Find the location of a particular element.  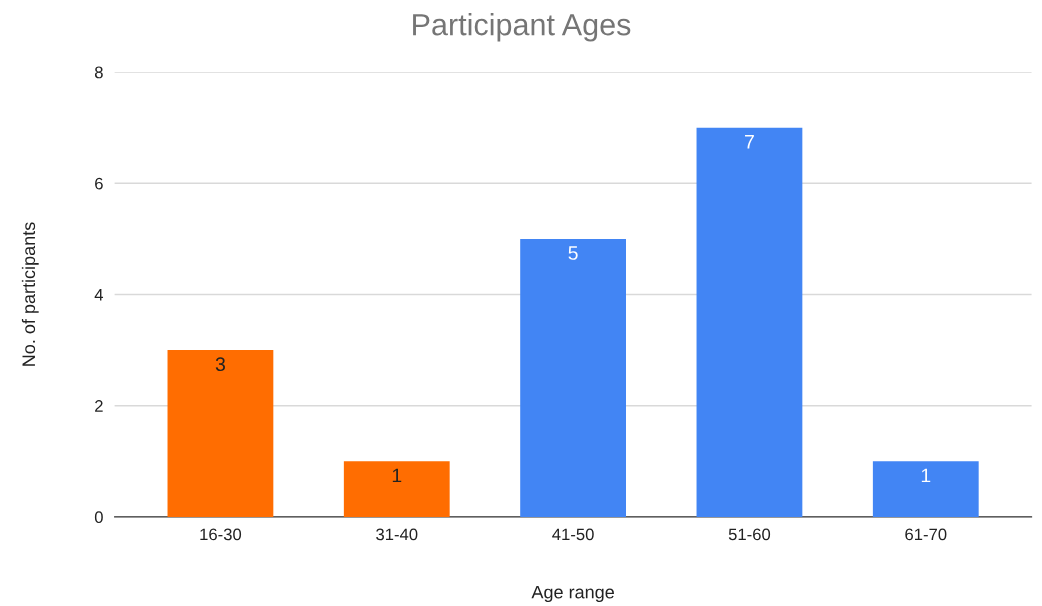

x-tick-label: 31-40 is located at coordinates (397, 534).